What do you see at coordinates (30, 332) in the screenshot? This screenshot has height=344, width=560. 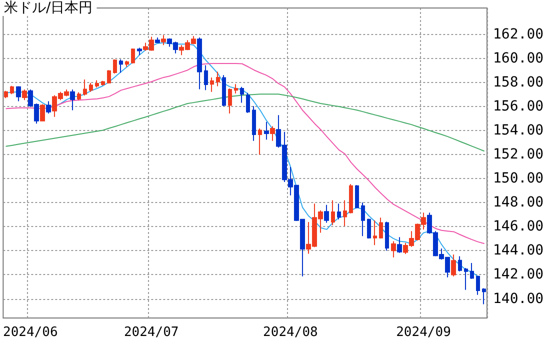 I see `x-tick-label: 2024/06` at bounding box center [30, 332].